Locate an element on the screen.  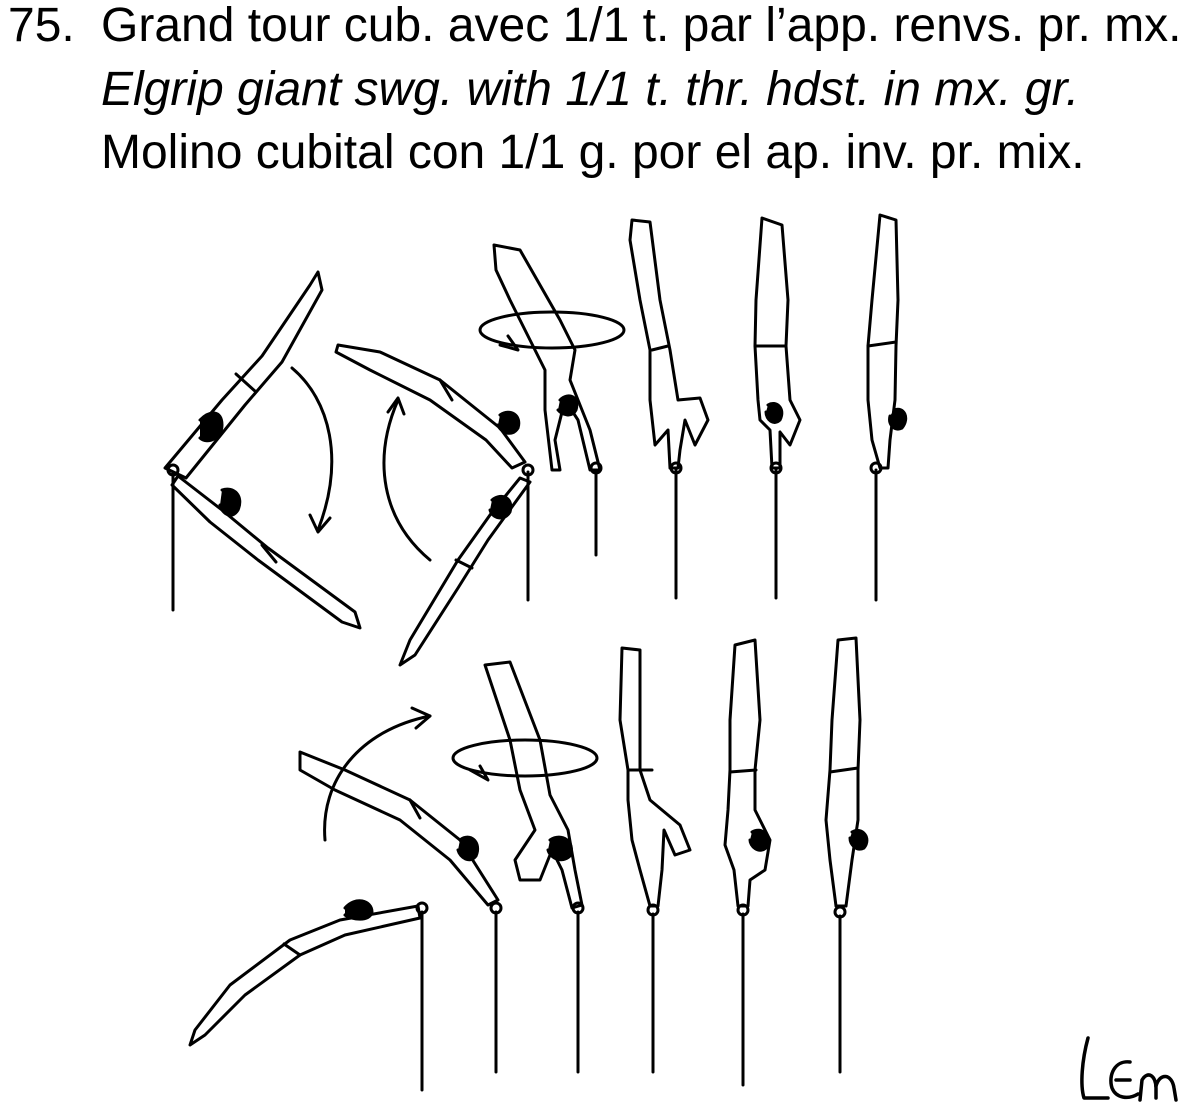
artist-signature is located at coordinates (1129, 1069).